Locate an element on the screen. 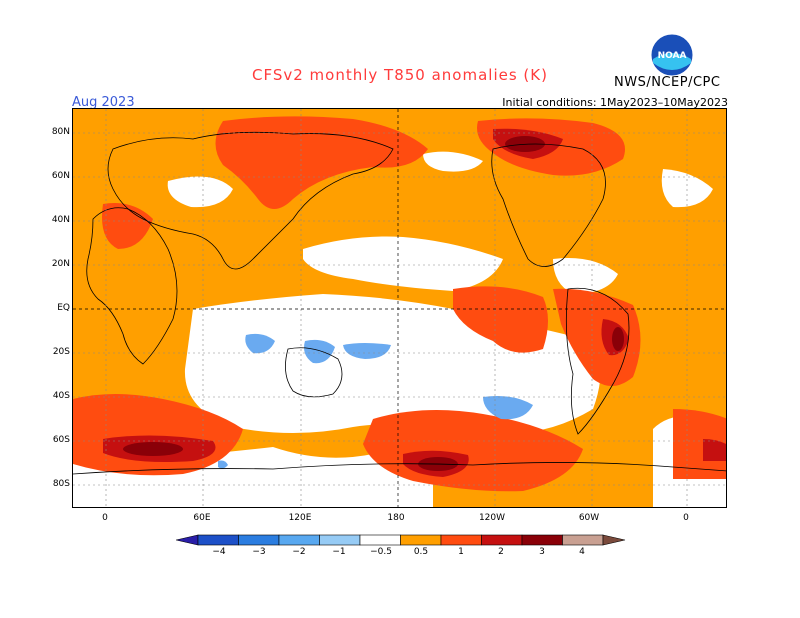 This screenshot has height=618, width=800. lat-label: 80N is located at coordinates (60, 132).